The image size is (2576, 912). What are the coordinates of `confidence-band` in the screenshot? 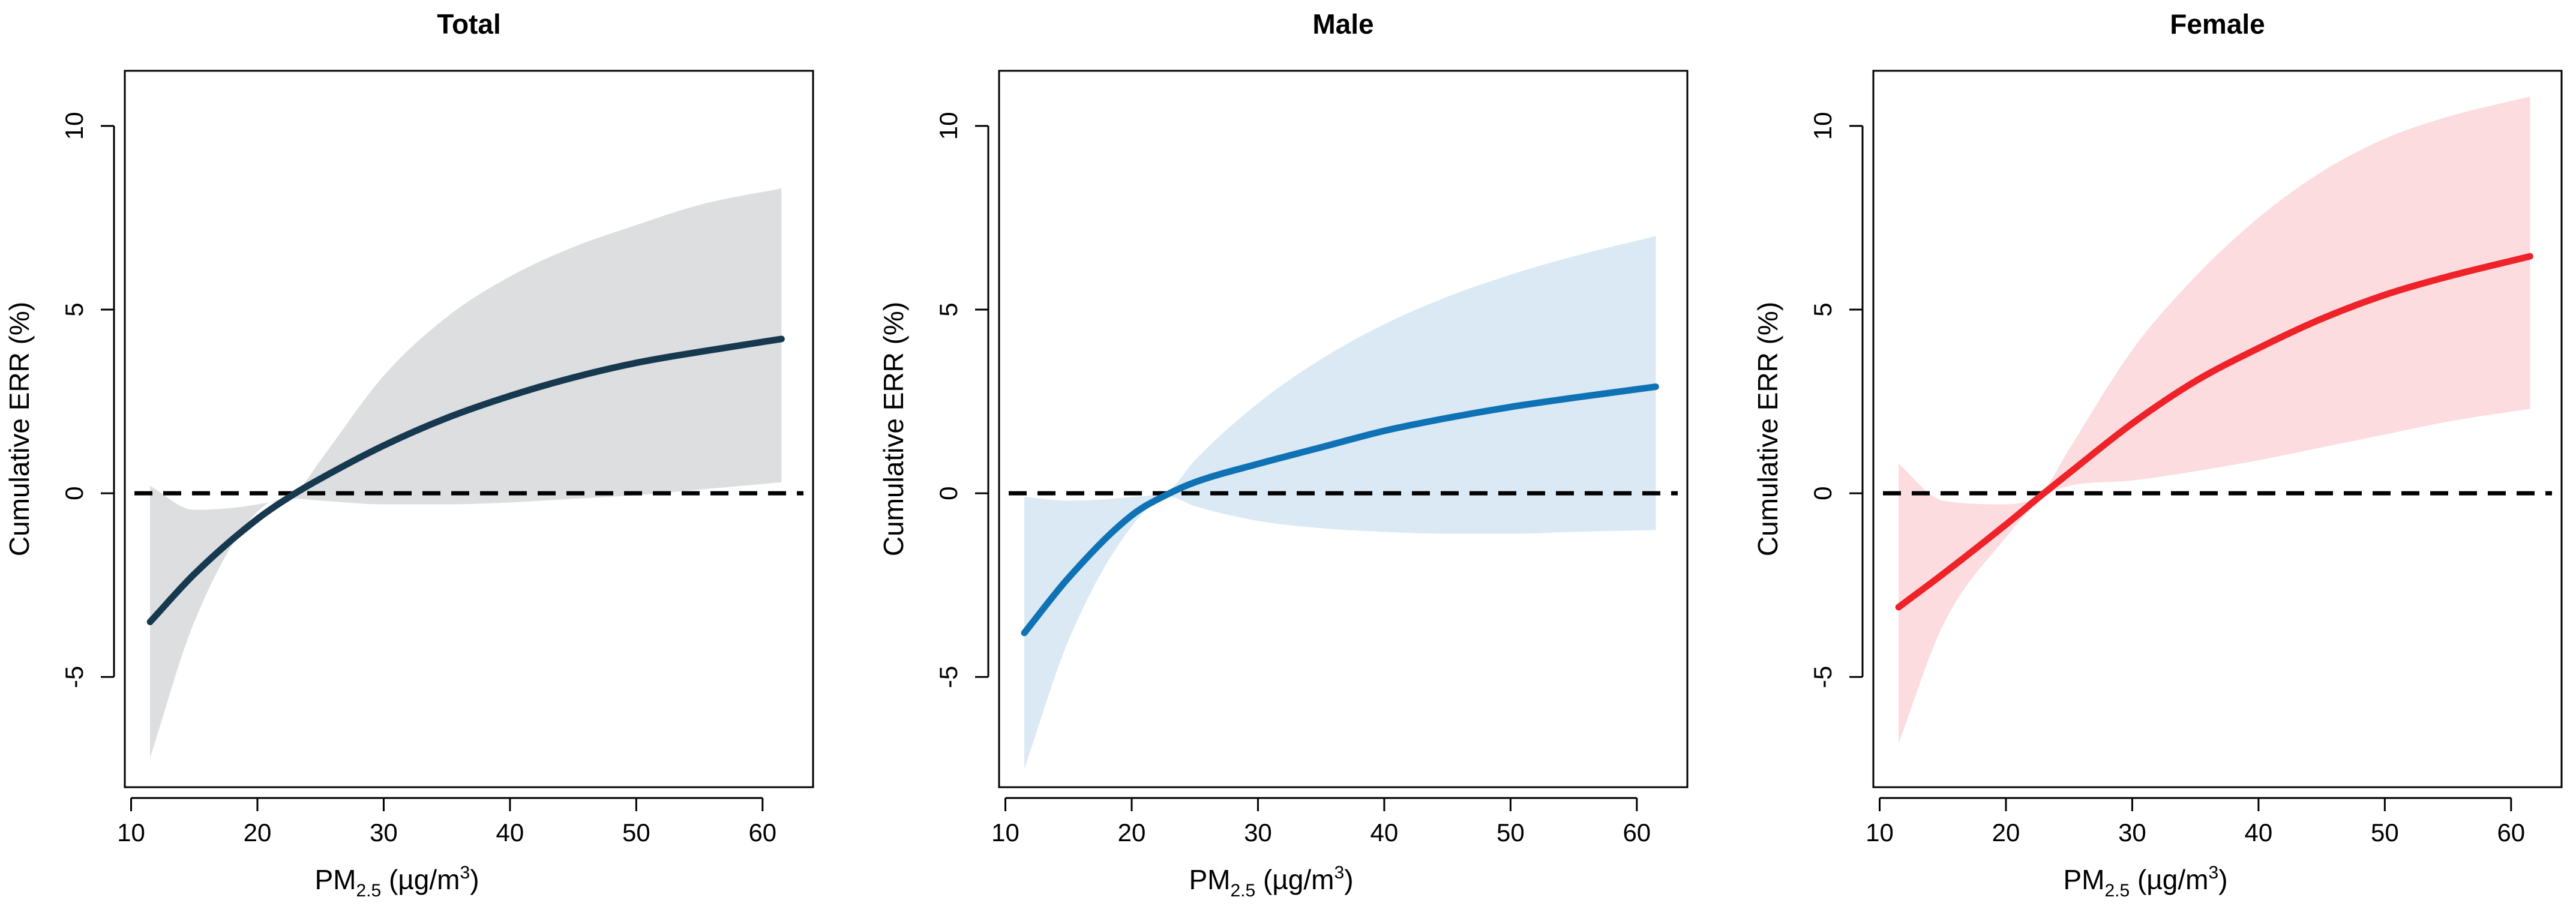 It's located at (1340, 502).